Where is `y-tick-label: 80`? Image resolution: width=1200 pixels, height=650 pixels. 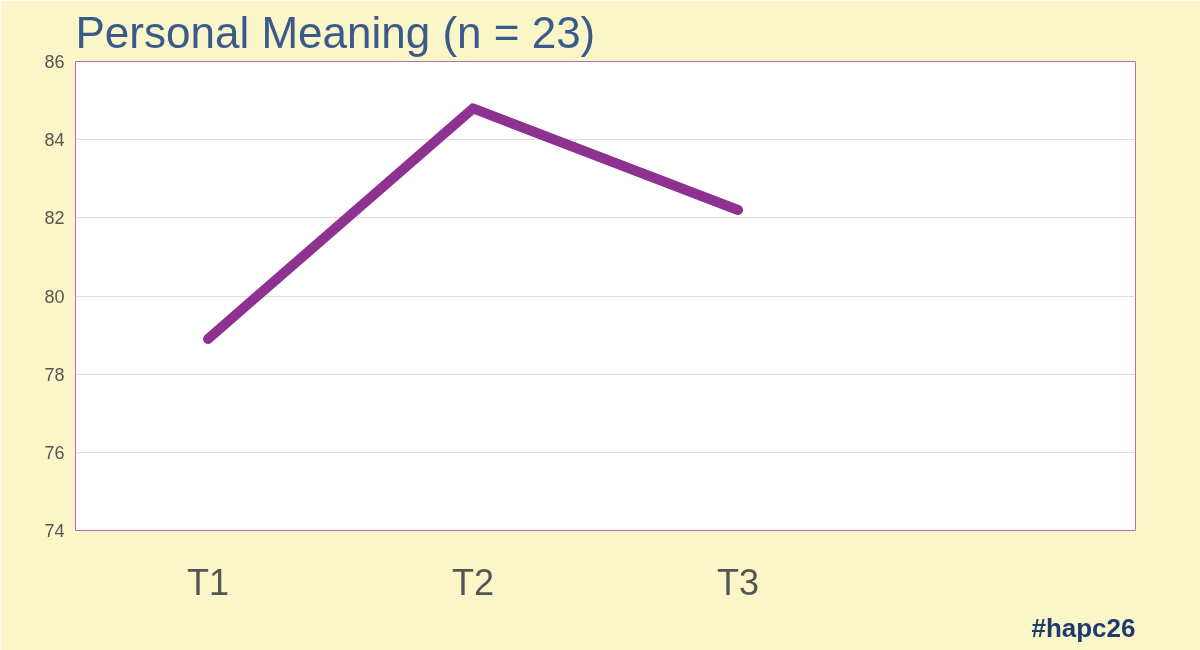
y-tick-label: 80 is located at coordinates (54, 296).